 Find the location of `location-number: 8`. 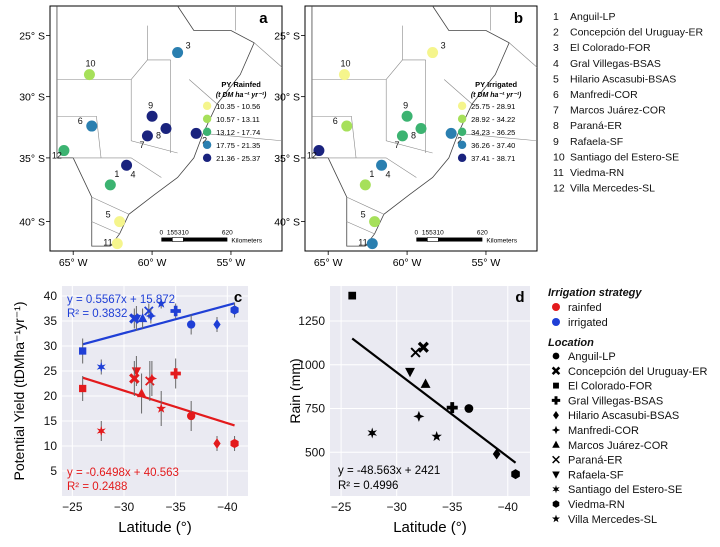

location-number: 8 is located at coordinates (556, 126).